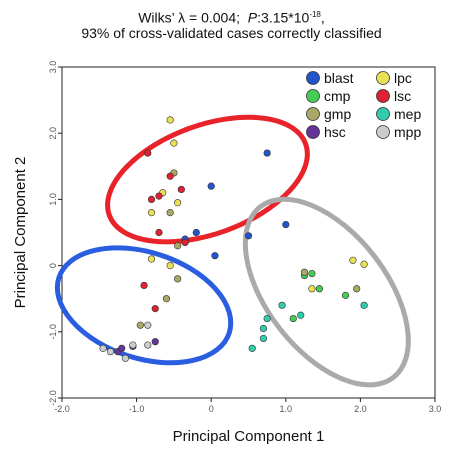 This screenshot has height=455, width=463. I want to click on legend-marker-mpp, so click(383, 132).